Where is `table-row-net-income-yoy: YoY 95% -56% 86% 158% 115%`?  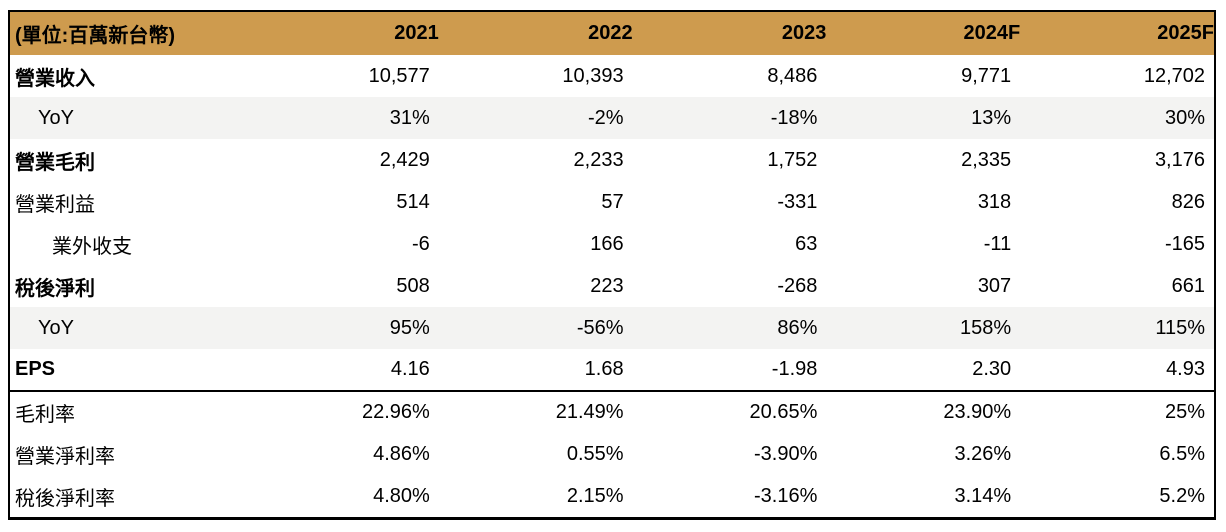 table-row-net-income-yoy: YoY 95% -56% 86% 158% 115% is located at coordinates (612, 328).